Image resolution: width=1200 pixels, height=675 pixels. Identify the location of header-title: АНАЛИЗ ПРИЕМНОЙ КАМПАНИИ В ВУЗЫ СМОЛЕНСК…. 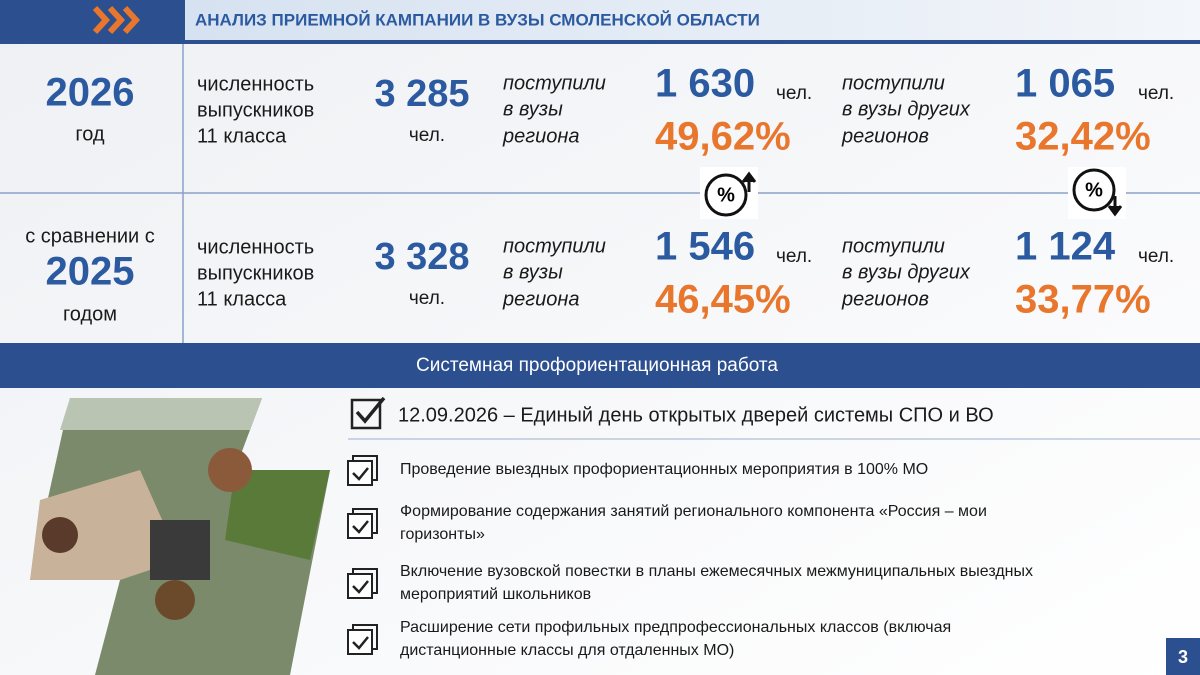
(477, 19).